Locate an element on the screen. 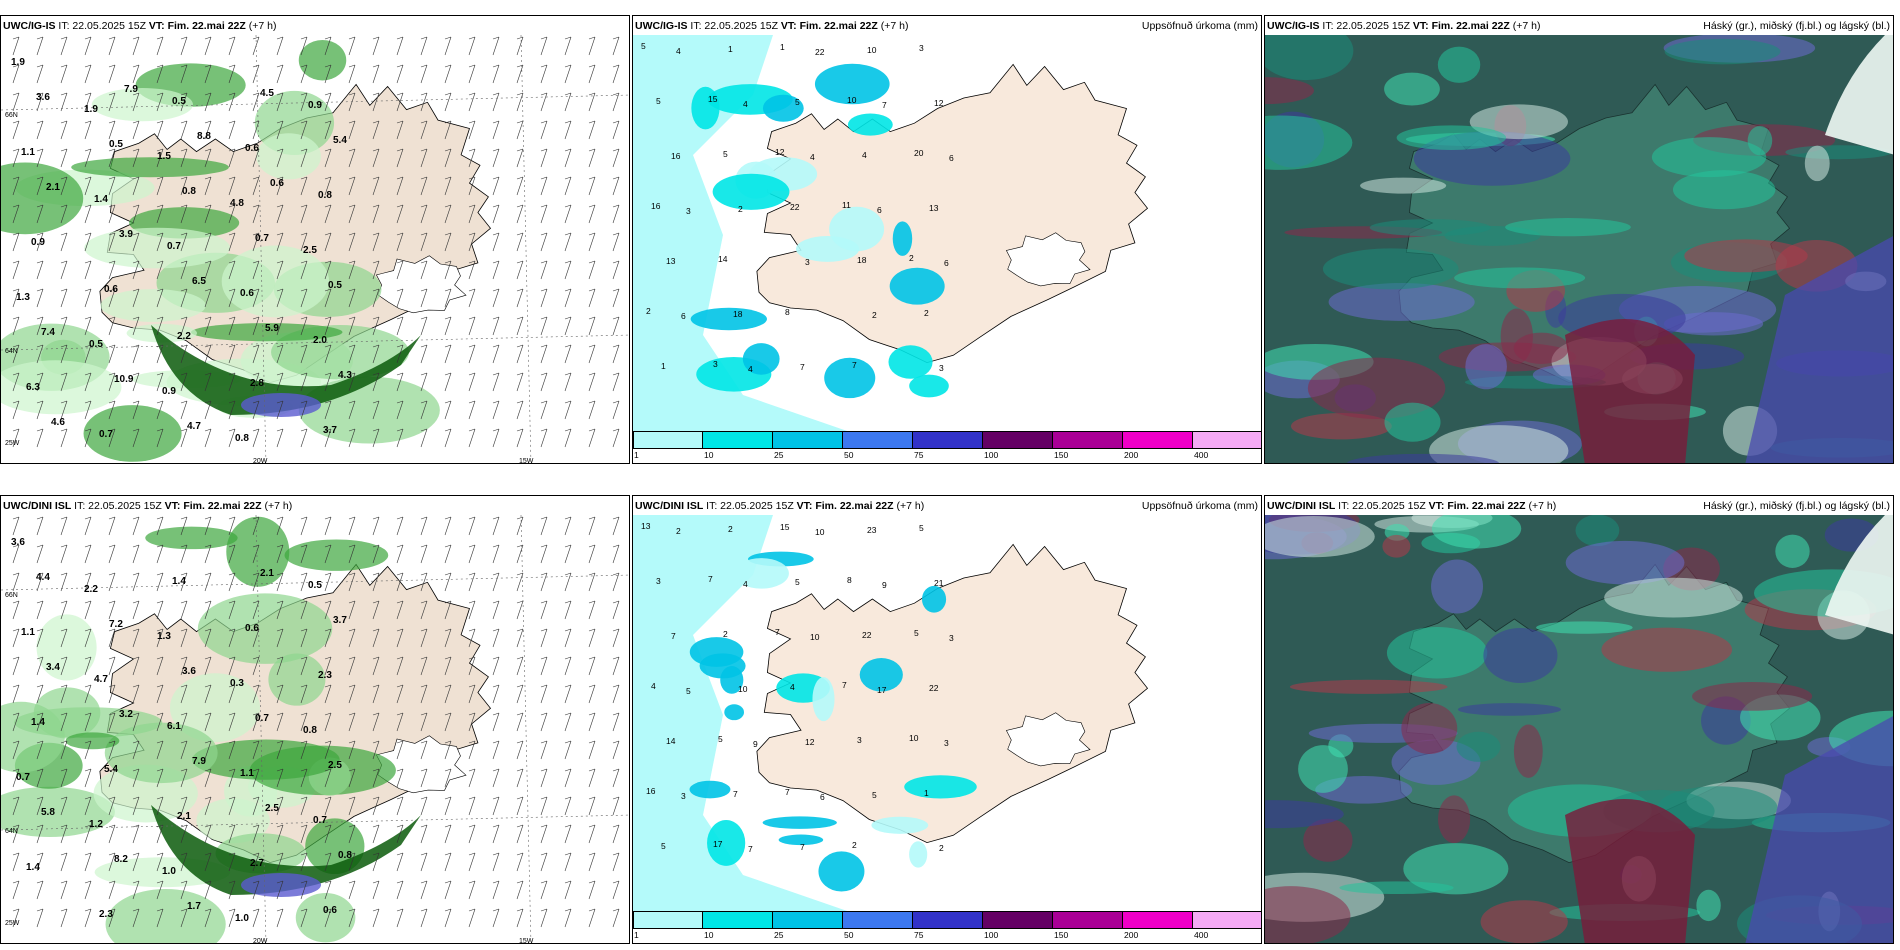 This screenshot has height=950, width=1900. precip-value-label: 4 is located at coordinates (745, 104).